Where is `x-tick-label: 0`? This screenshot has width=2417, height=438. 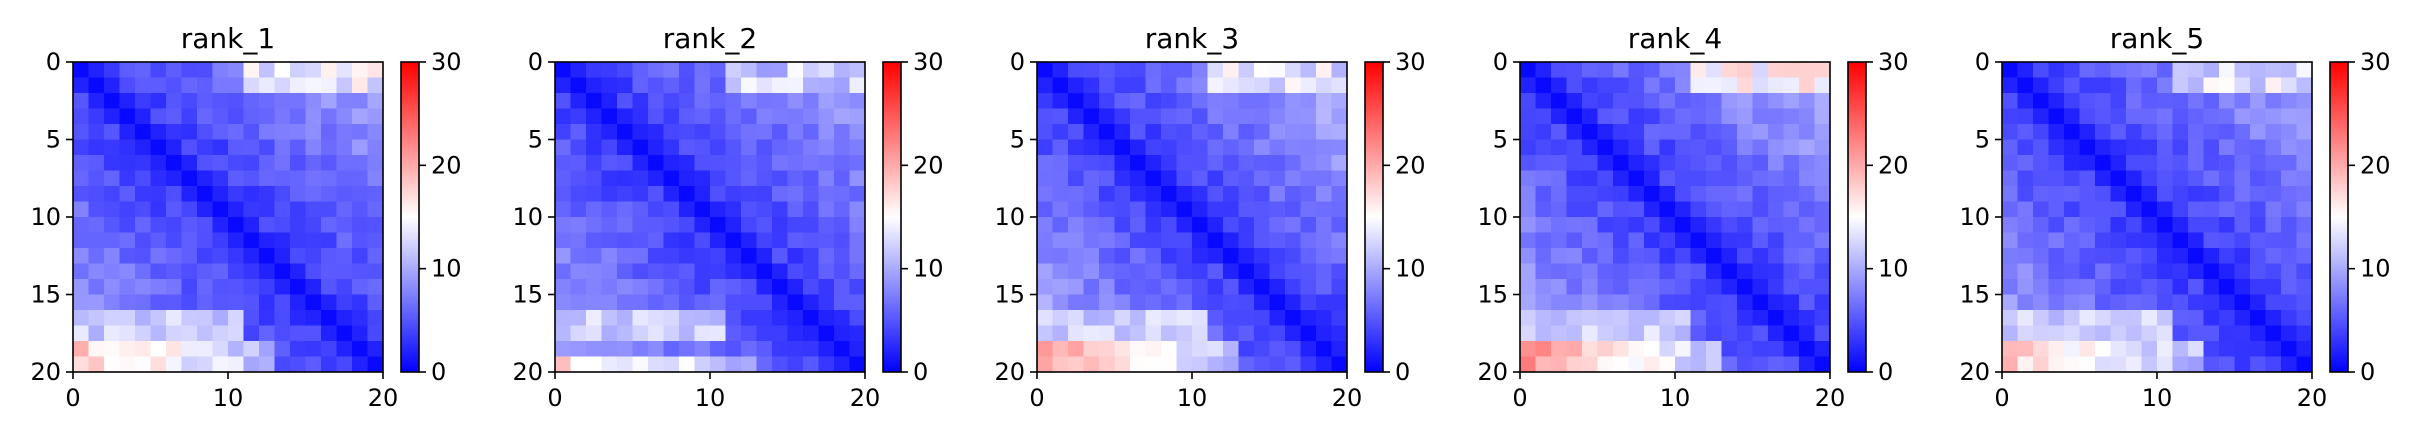 x-tick-label: 0 is located at coordinates (554, 398).